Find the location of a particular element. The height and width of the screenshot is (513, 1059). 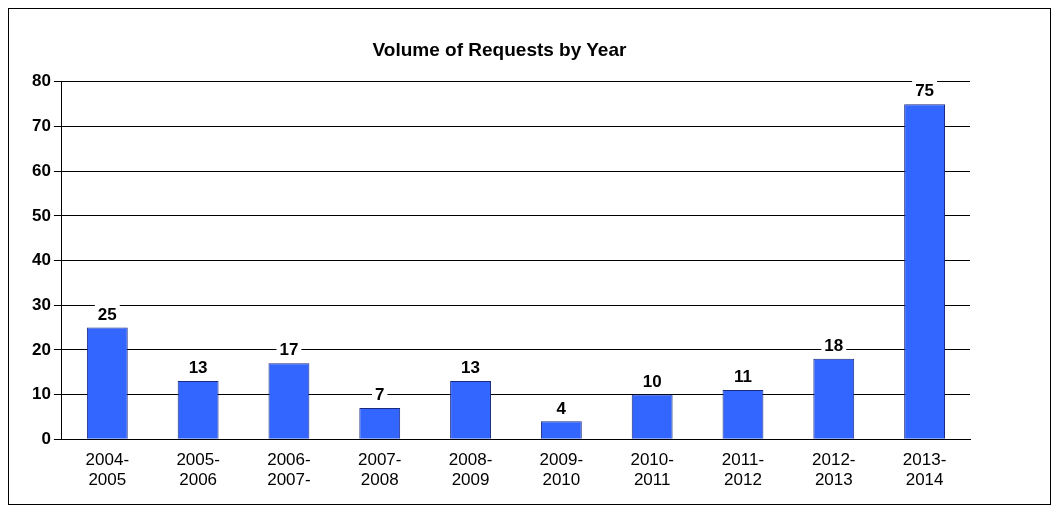

data-label: 75 is located at coordinates (925, 91).